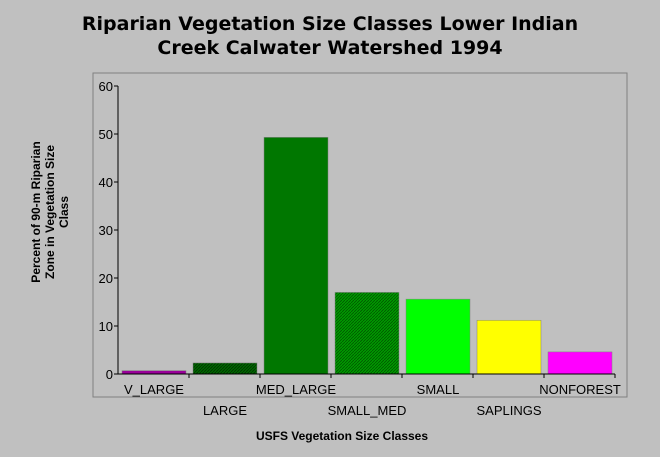  I want to click on y-tick-label-60: 60, so click(106, 86).